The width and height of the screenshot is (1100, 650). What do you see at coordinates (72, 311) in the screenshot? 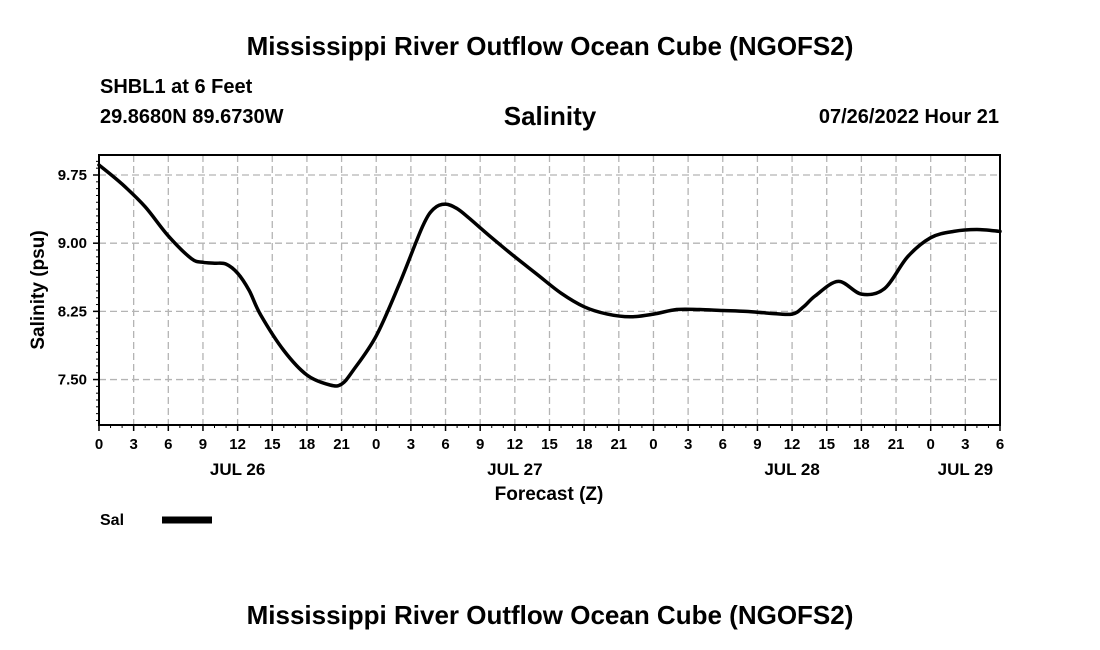
I see `y-tick-label: 8.25` at bounding box center [72, 311].